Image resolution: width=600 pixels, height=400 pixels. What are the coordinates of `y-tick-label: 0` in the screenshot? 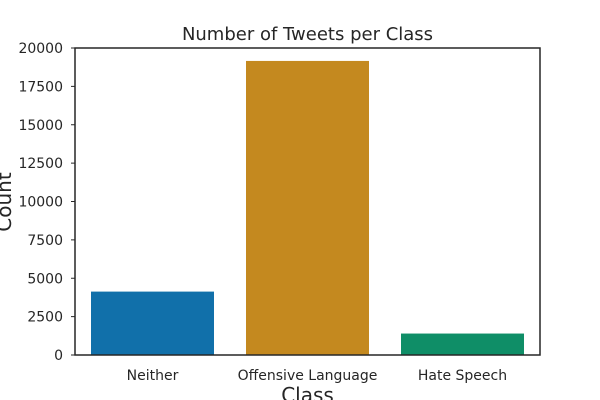 It's located at (58, 356).